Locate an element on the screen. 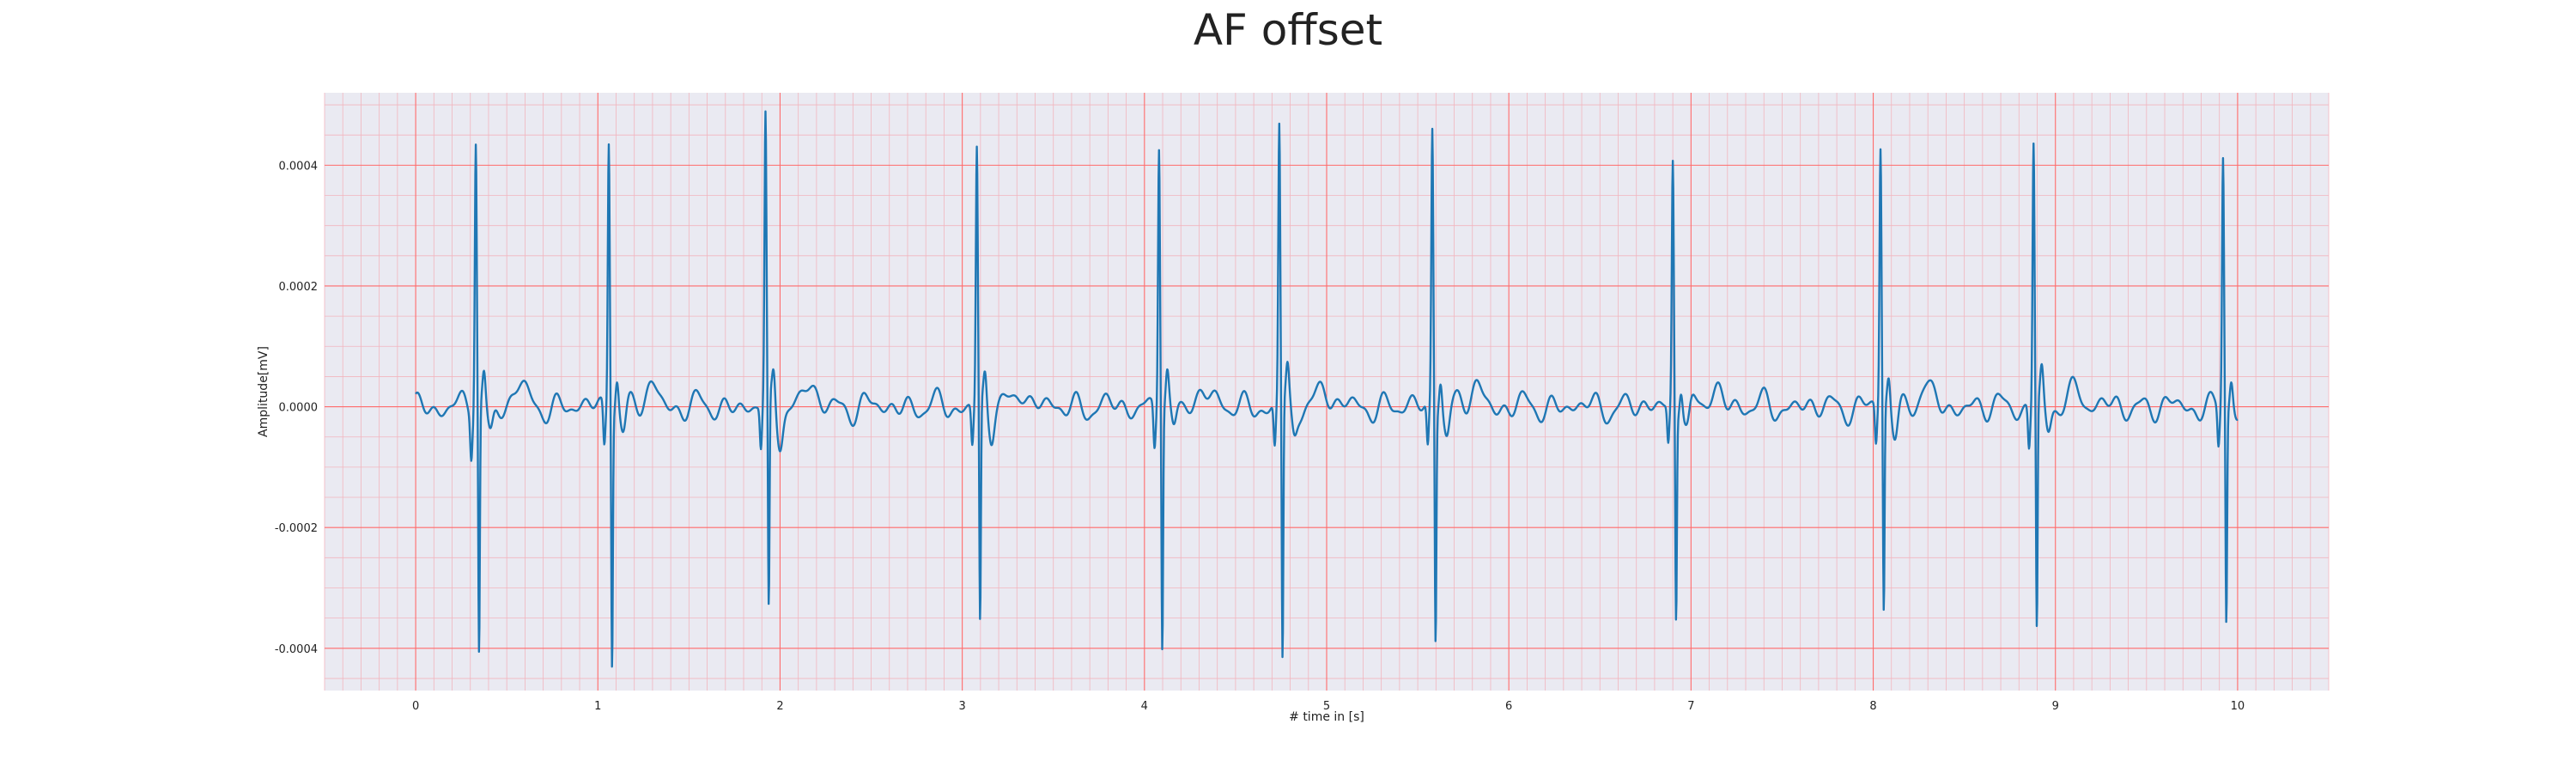 The height and width of the screenshot is (773, 2576). x-tick-label: 0 is located at coordinates (415, 706).